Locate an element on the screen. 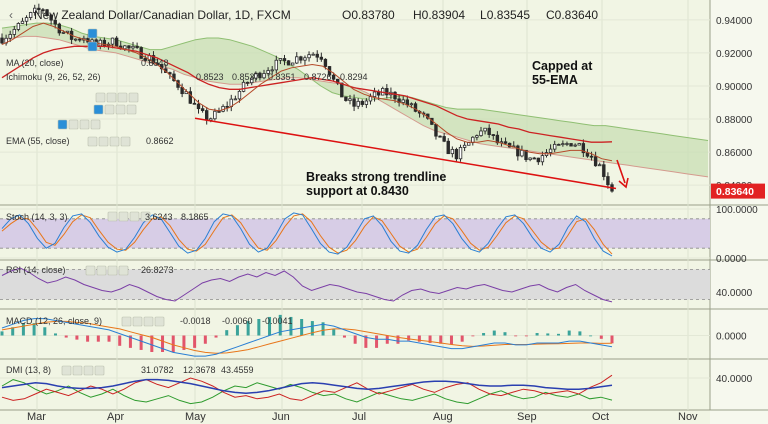  macd-value-signal: -0.0041 is located at coordinates (277, 321).